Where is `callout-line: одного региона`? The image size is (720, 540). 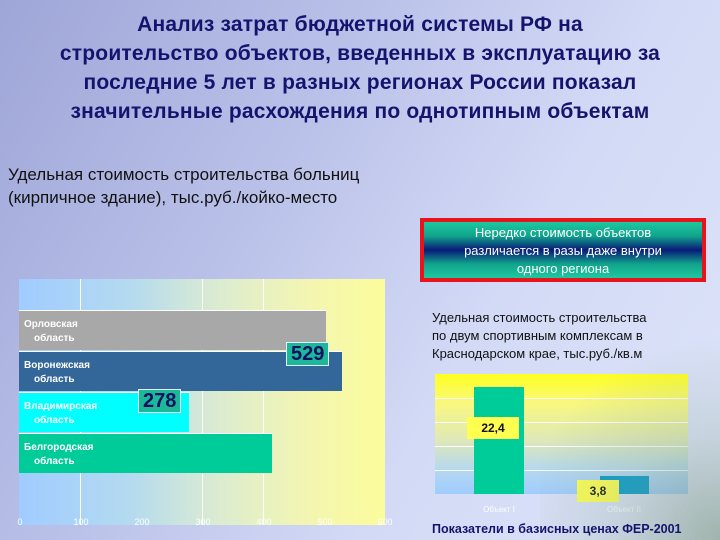 callout-line: одного региона is located at coordinates (563, 268).